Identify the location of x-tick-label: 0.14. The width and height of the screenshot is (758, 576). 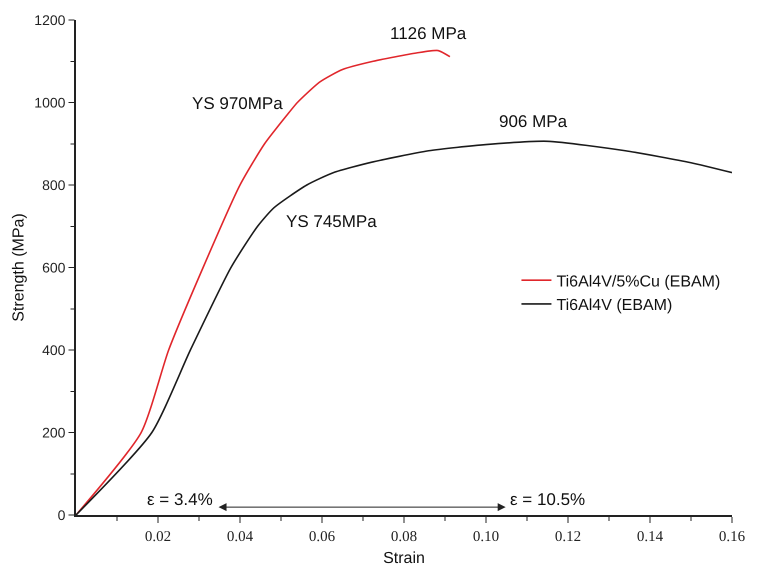
(650, 536).